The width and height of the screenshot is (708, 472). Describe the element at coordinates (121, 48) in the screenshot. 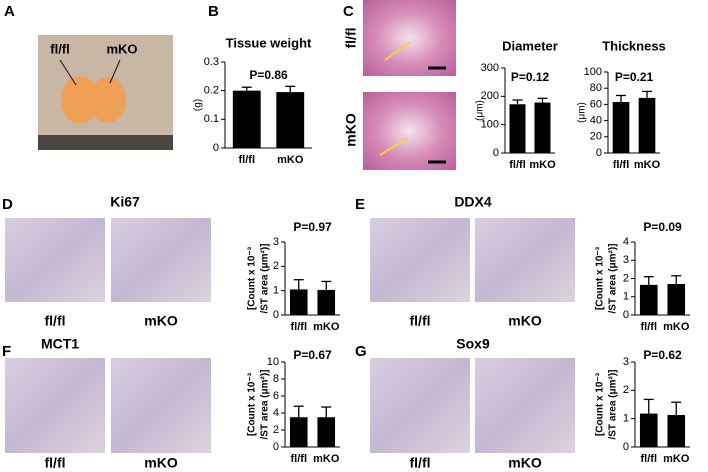

I see `photo-label: mKO` at that location.